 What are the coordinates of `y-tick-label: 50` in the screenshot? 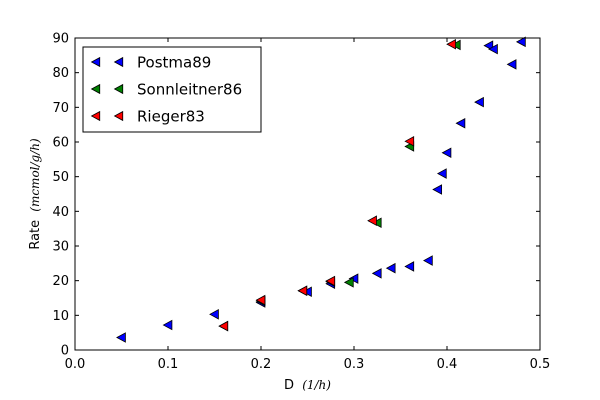 It's located at (60, 177).